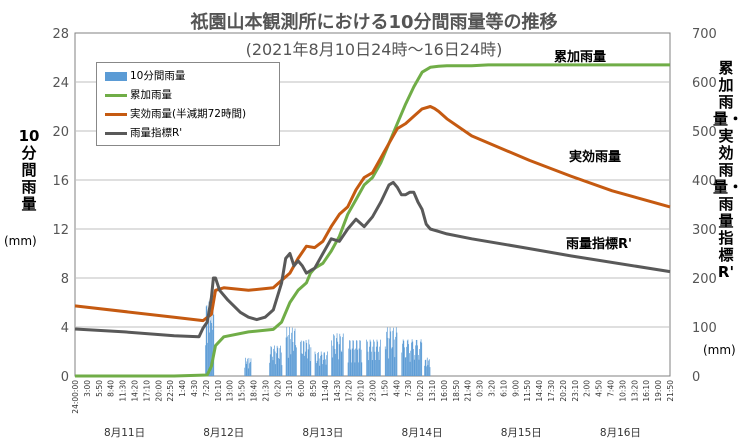  I want to click on legend-swatch-rain10, so click(116, 76).